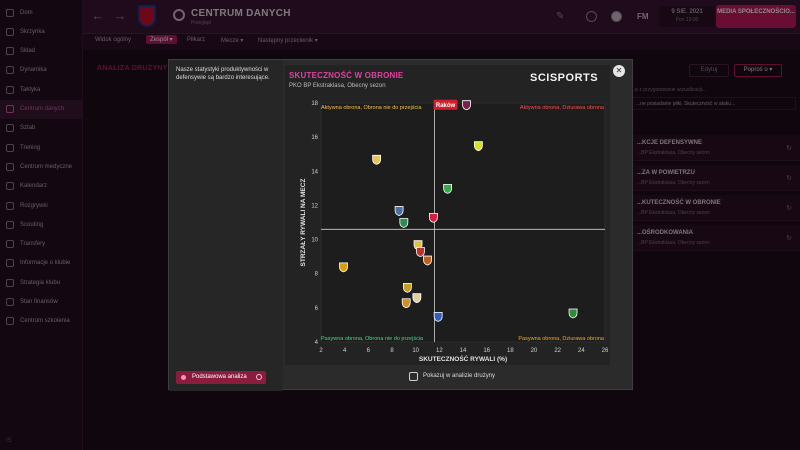 The width and height of the screenshot is (800, 450). I want to click on sidebar-item-label: Stan finansów, so click(39, 302).